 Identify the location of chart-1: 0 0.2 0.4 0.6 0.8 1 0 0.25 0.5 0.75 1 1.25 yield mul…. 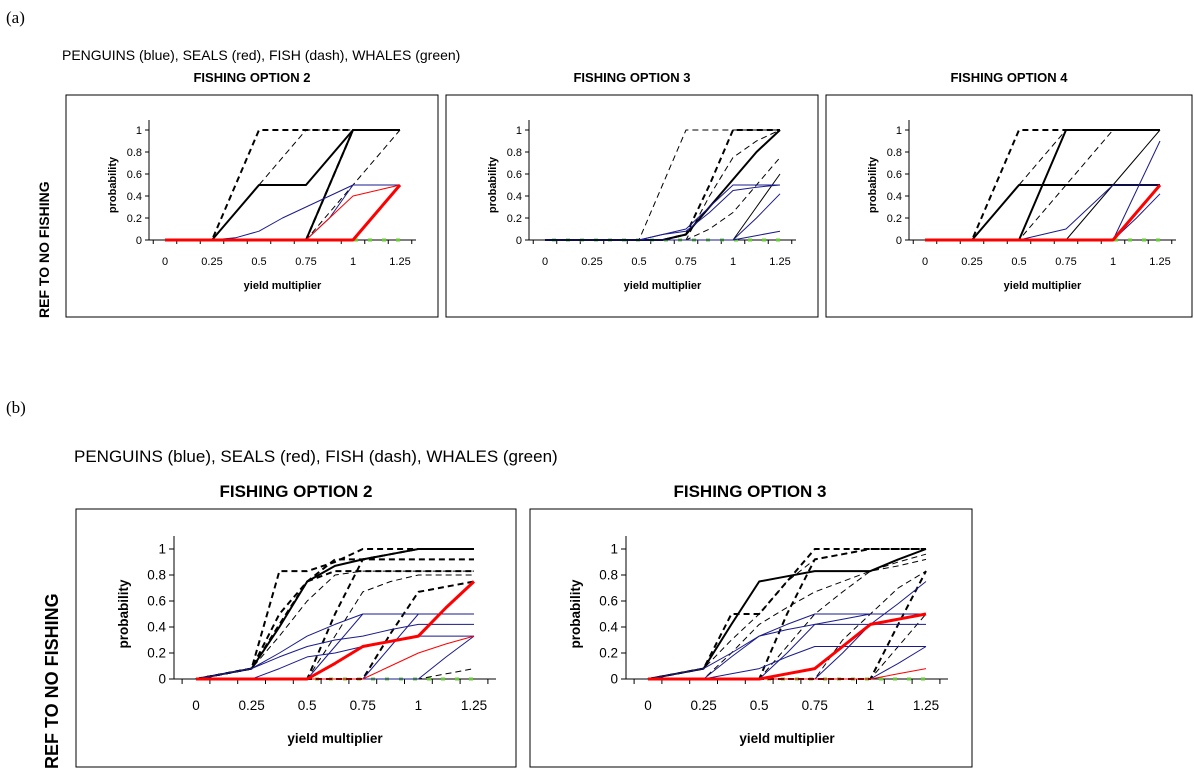
(252, 206).